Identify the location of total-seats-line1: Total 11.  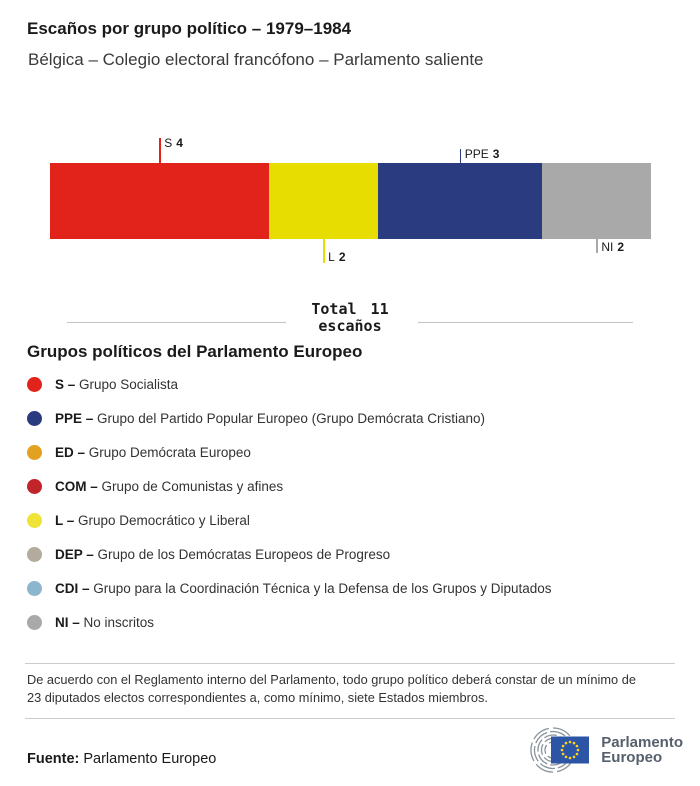
(350, 309).